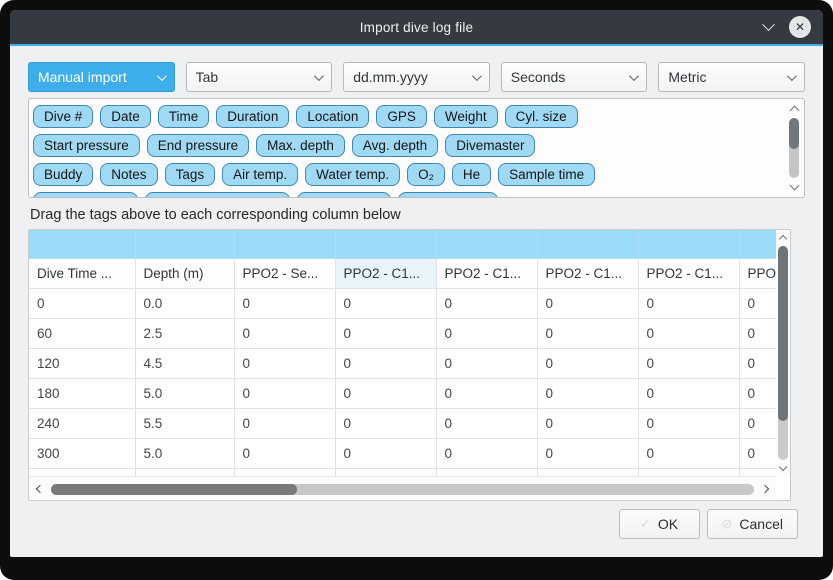 The image size is (833, 580). Describe the element at coordinates (752, 524) in the screenshot. I see `cancel-button: ⊘ Cancel` at that location.